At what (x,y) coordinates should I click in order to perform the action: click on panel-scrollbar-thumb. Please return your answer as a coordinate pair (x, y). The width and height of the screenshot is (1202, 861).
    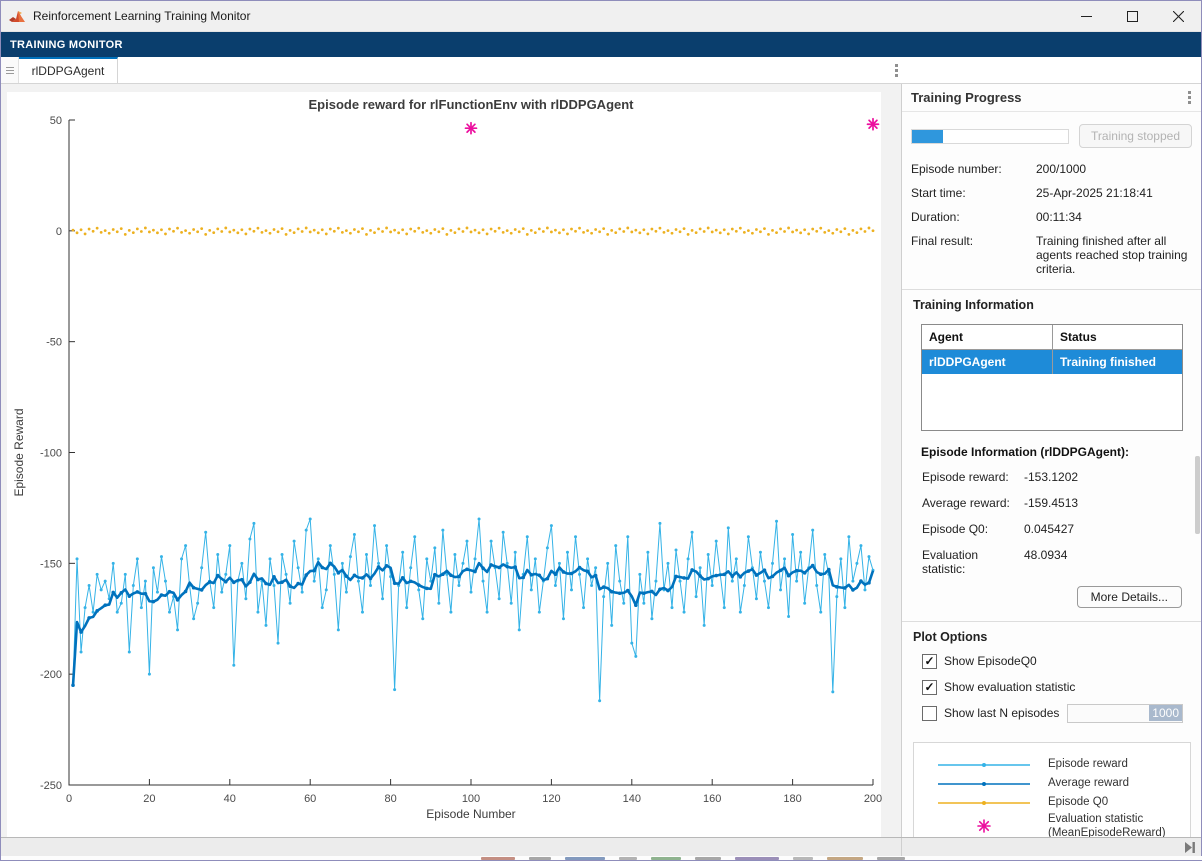
    Looking at the image, I should click on (1197, 495).